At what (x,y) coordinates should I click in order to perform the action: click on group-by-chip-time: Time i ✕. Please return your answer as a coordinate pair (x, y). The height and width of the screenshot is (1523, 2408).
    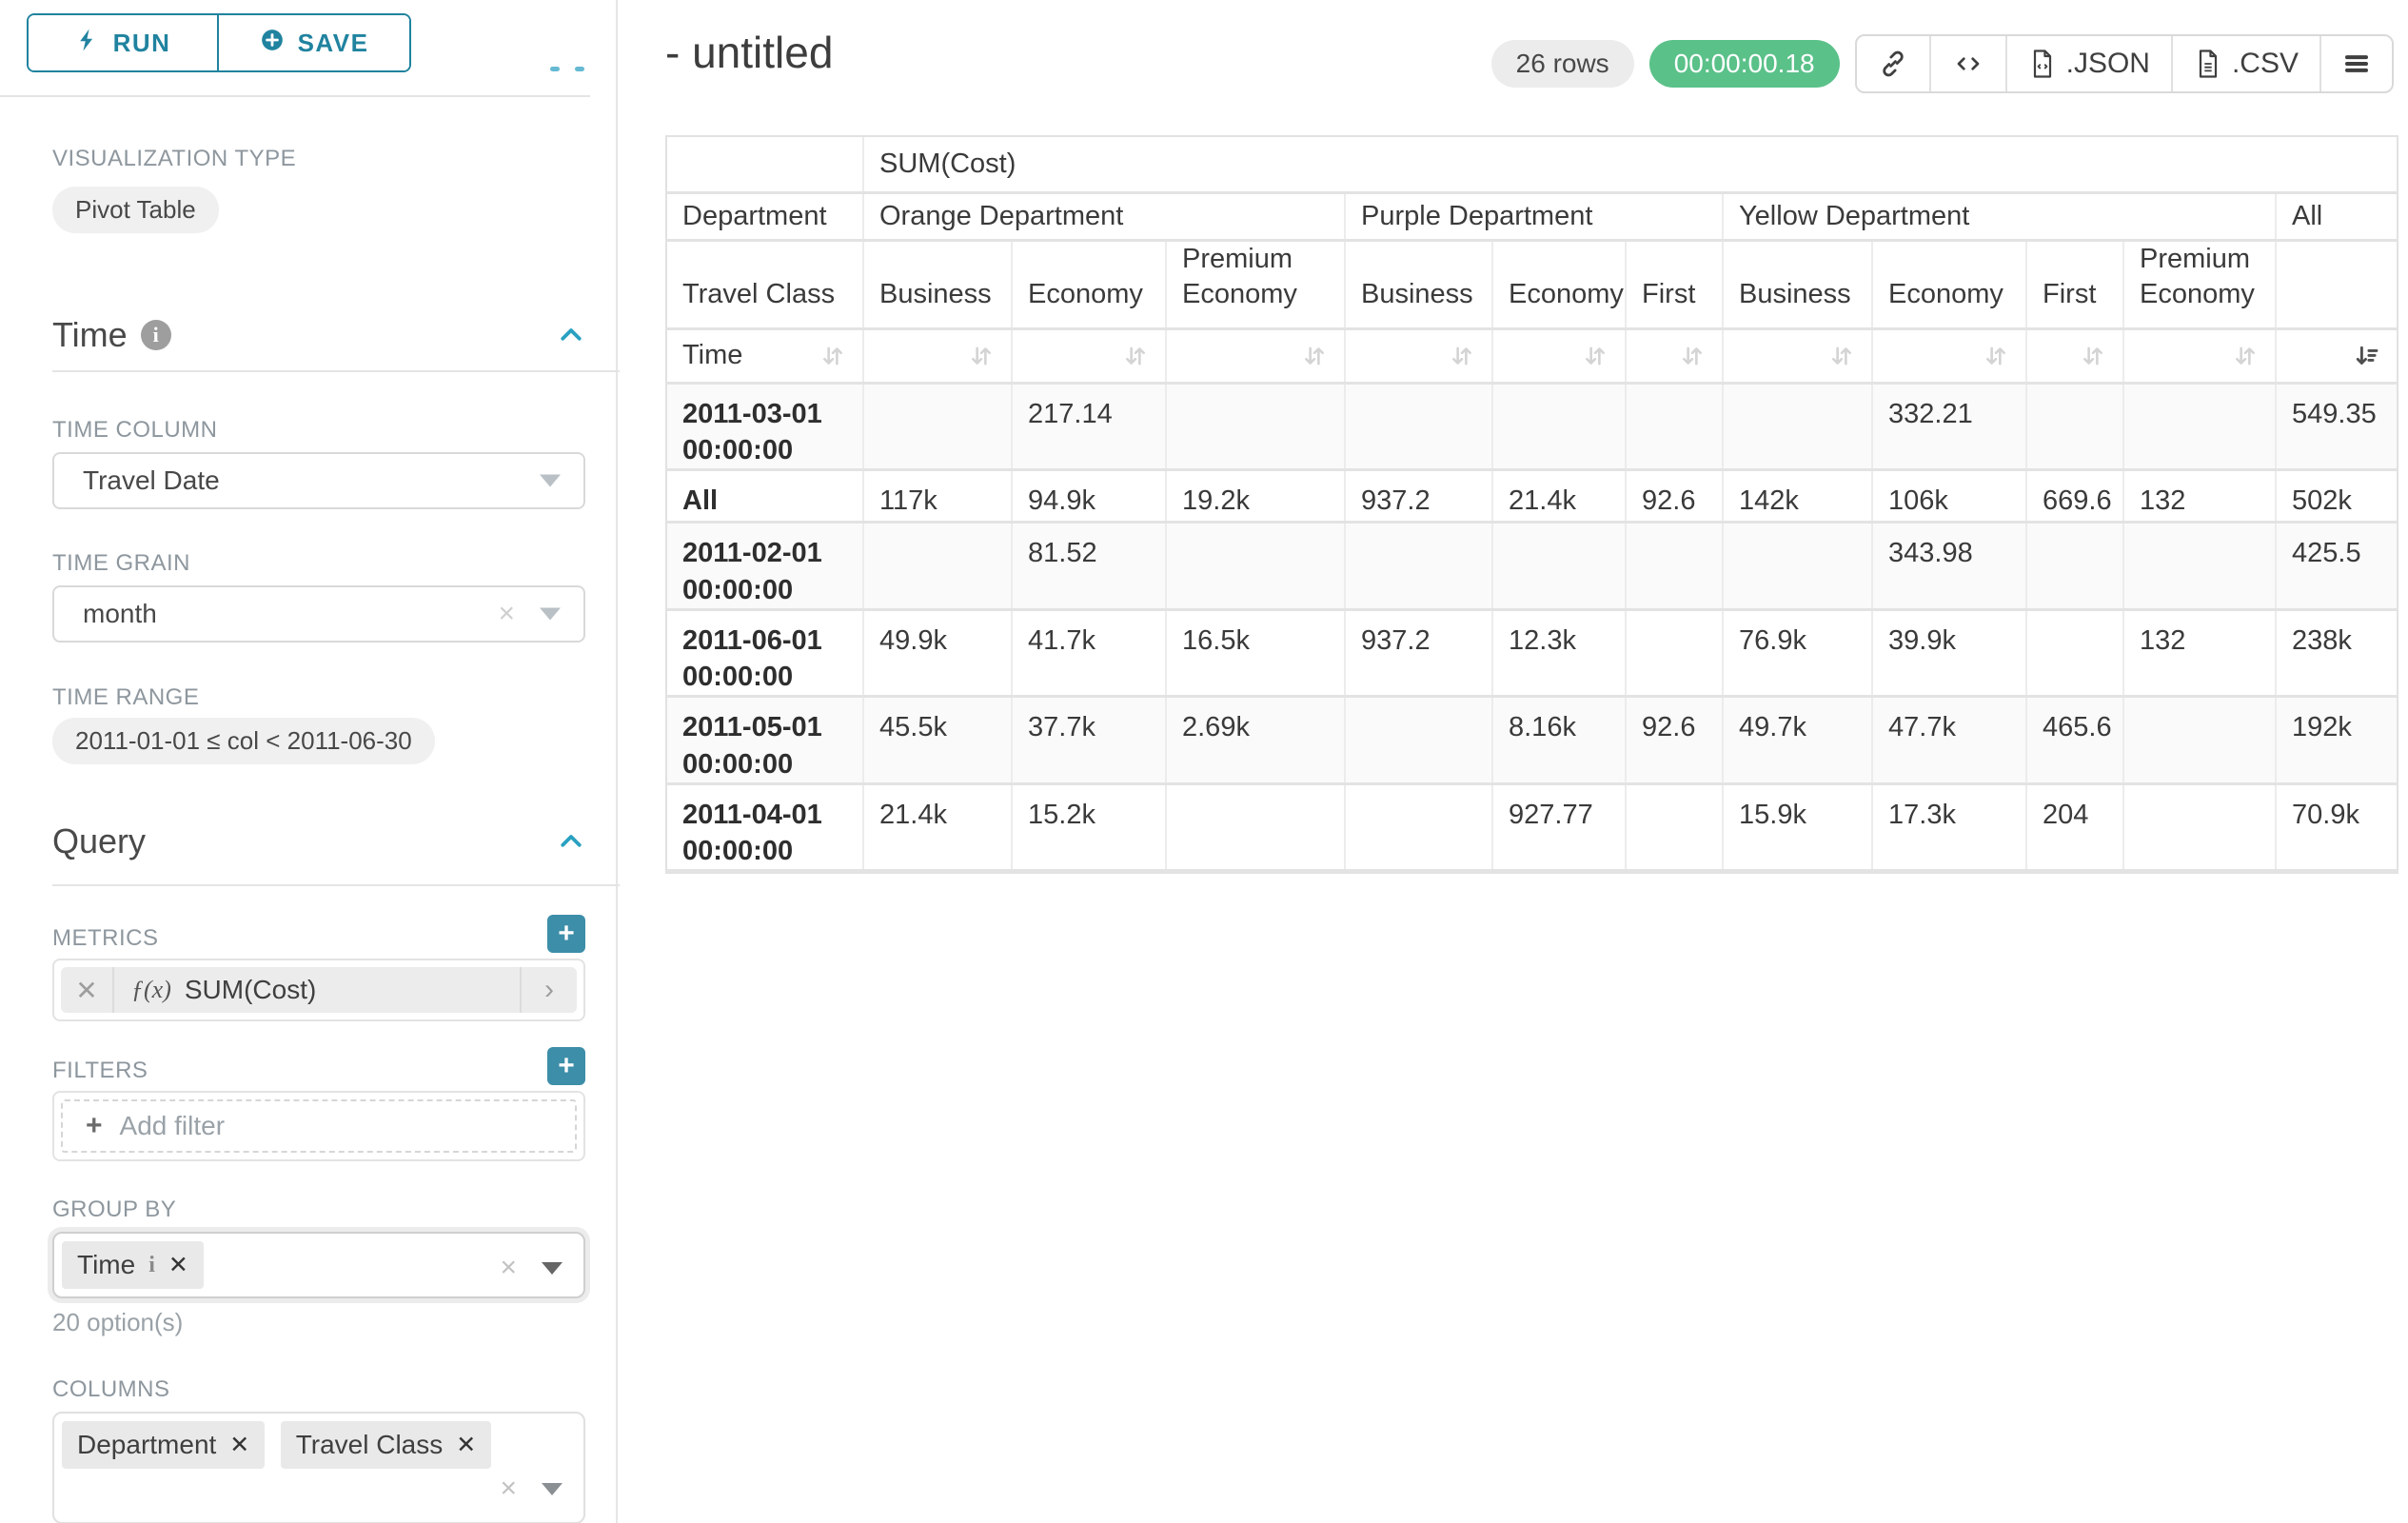
    Looking at the image, I should click on (133, 1265).